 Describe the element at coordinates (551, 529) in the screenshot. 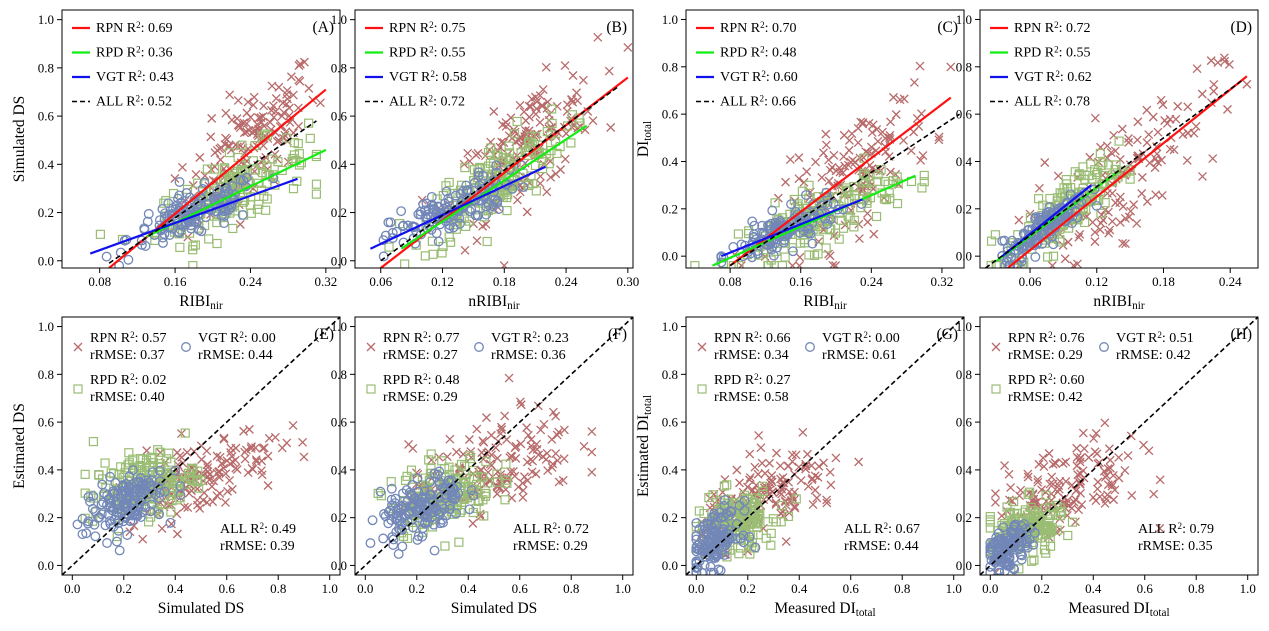

I see `stat-all-r2: ALL R2: 0.72` at that location.